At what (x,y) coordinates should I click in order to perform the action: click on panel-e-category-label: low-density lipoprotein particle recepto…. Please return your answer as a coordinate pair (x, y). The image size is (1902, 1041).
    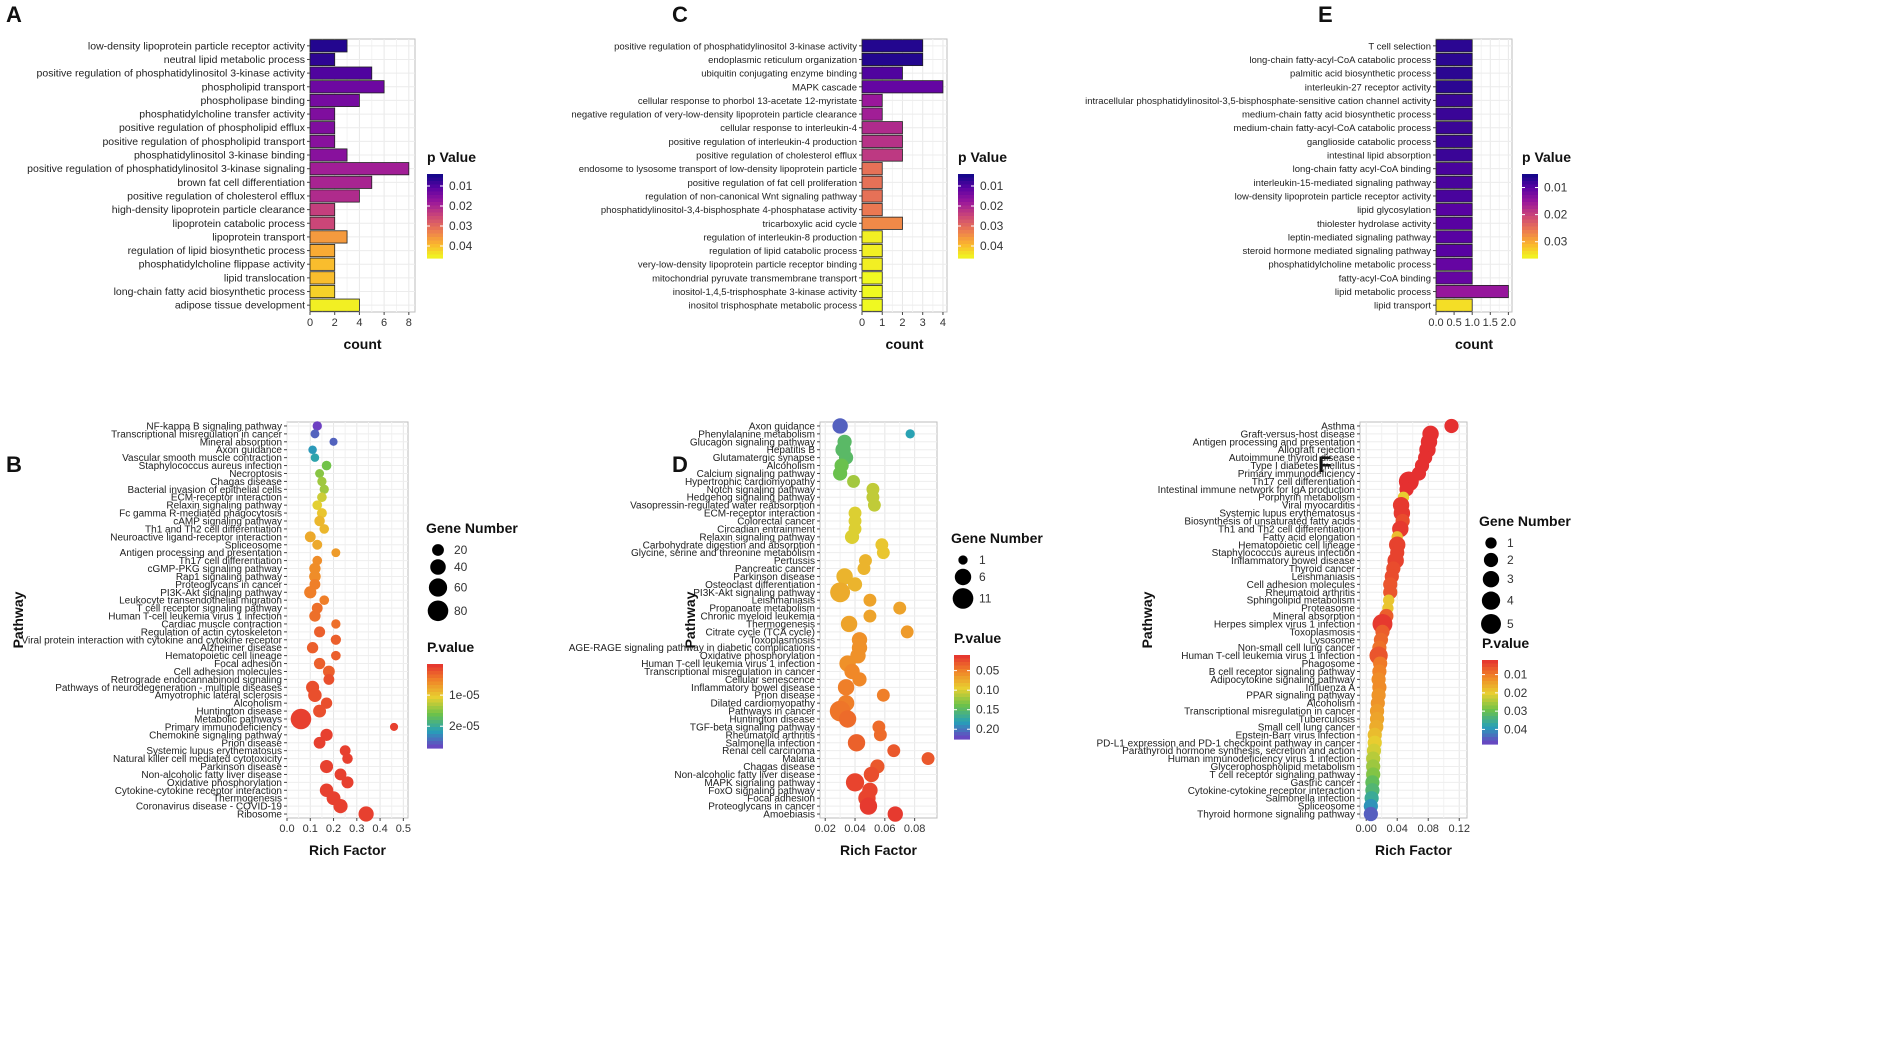
    Looking at the image, I should click on (1333, 196).